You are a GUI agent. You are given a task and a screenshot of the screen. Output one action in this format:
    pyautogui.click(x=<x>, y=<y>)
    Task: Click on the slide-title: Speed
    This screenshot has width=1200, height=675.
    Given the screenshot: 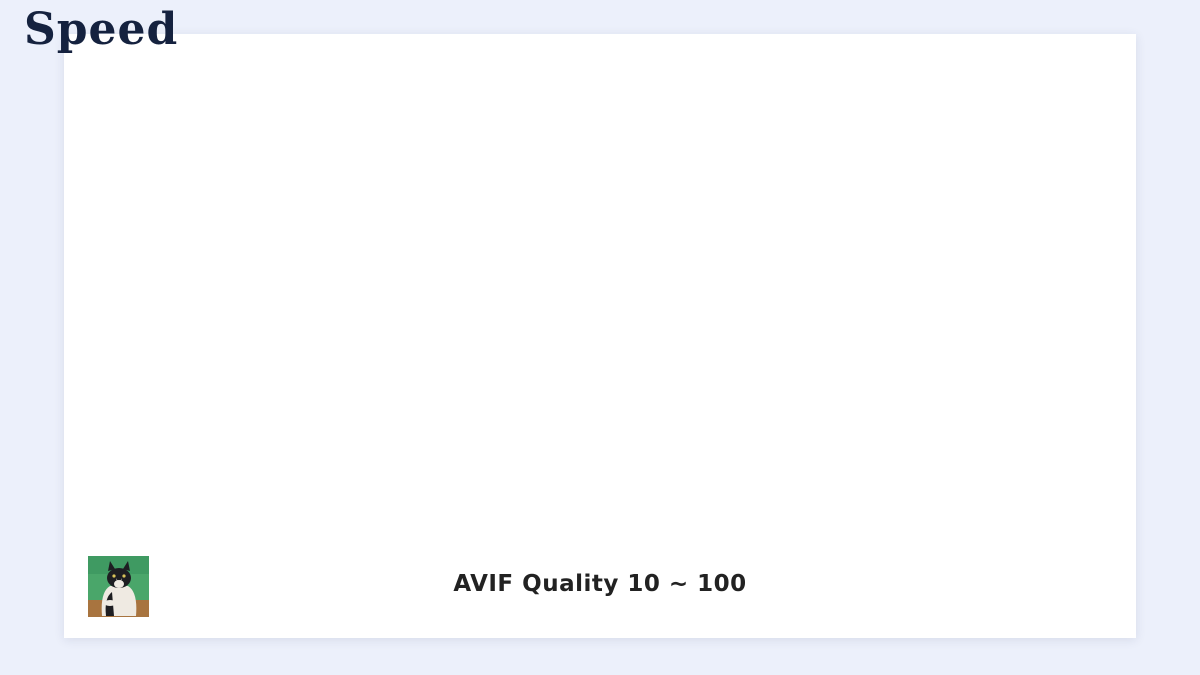 What is the action you would take?
    pyautogui.click(x=101, y=29)
    